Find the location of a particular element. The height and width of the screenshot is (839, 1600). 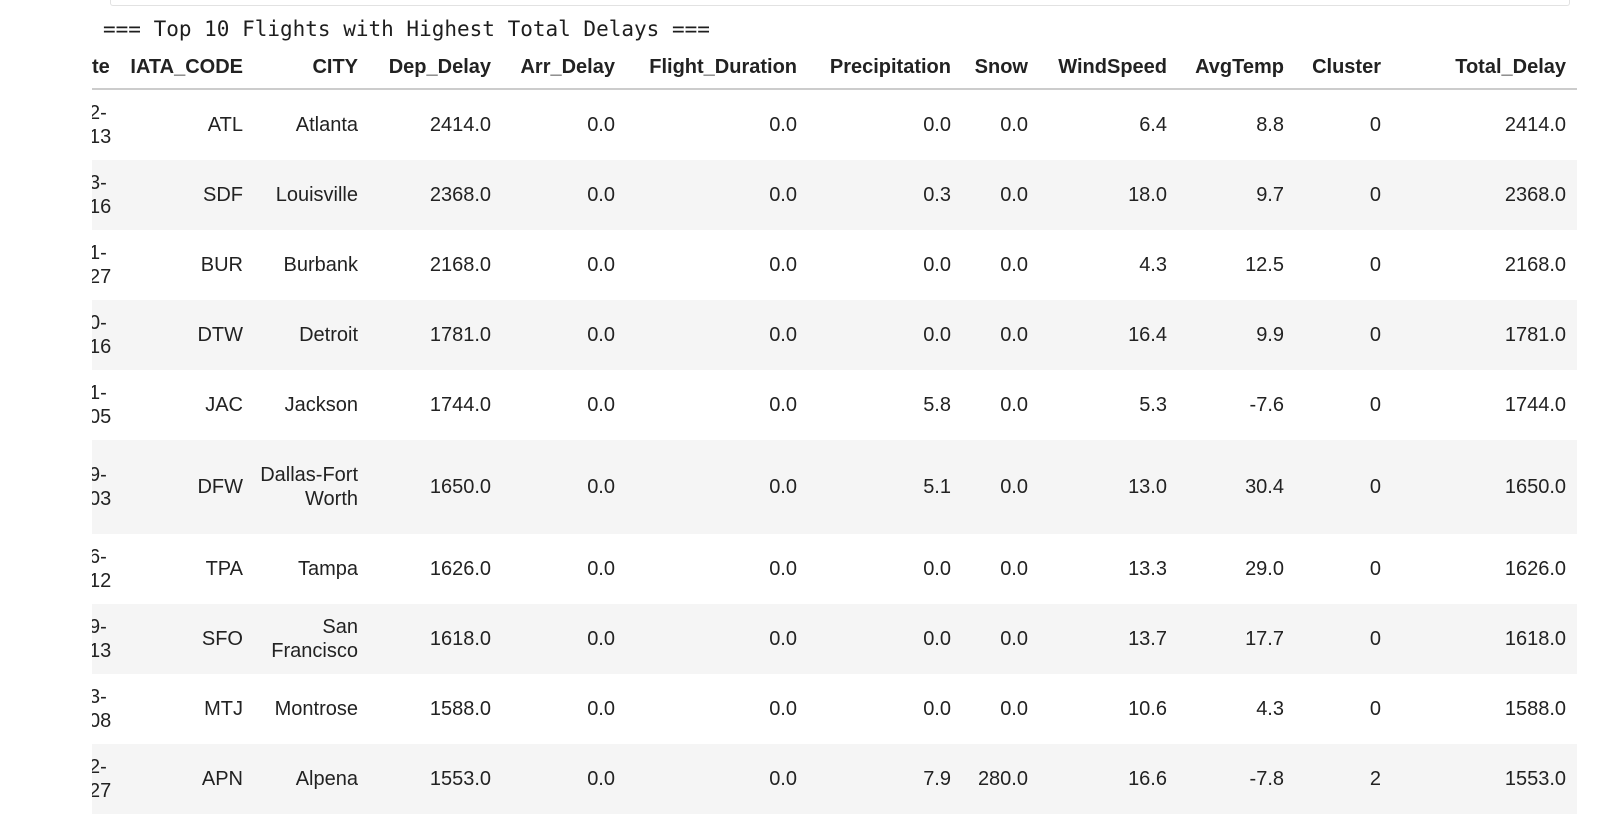

snow-cell: 280.0 is located at coordinates (1000, 779).